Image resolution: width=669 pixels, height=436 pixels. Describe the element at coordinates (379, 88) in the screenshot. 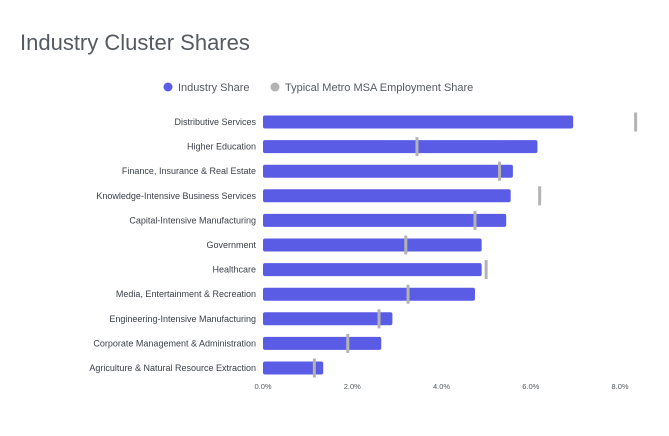

I see `legend-label-typical-metro: Typical Metro MSA Employment Share` at that location.